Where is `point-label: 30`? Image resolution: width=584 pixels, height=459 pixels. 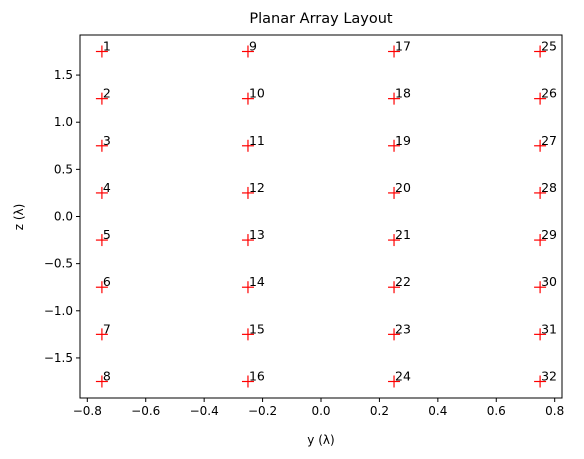 point-label: 30 is located at coordinates (549, 281).